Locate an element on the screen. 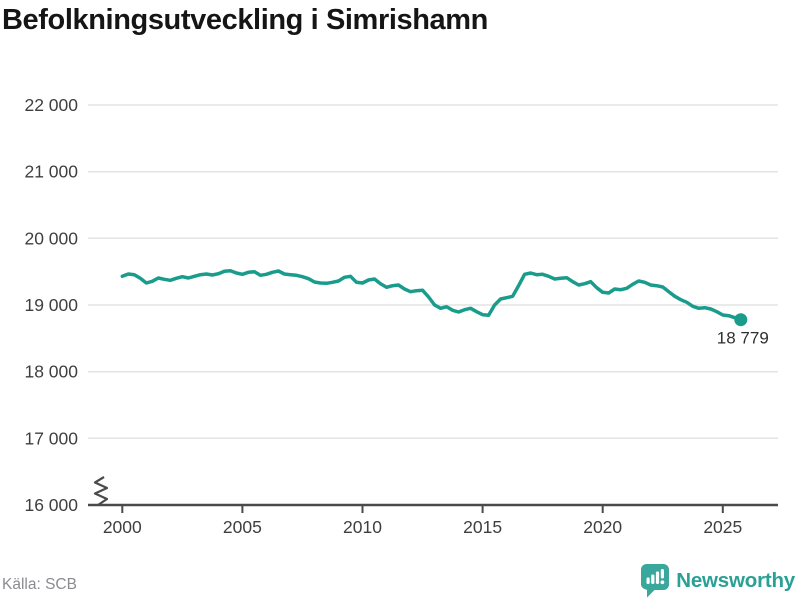  x-tick-label: 2010 is located at coordinates (362, 527).